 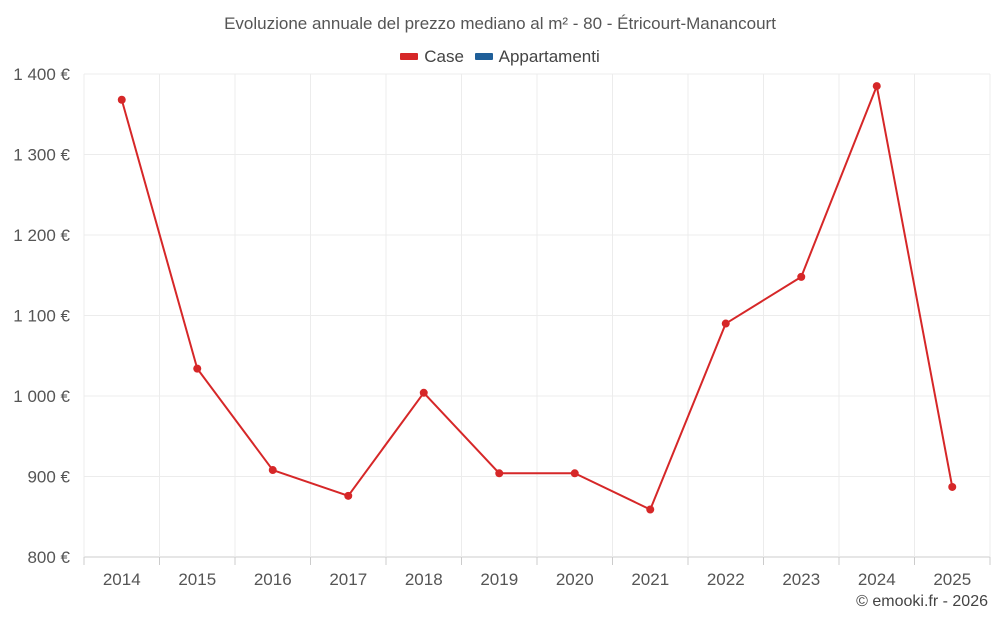 I want to click on legend-item-appartamenti: Appartamenti, so click(x=537, y=56).